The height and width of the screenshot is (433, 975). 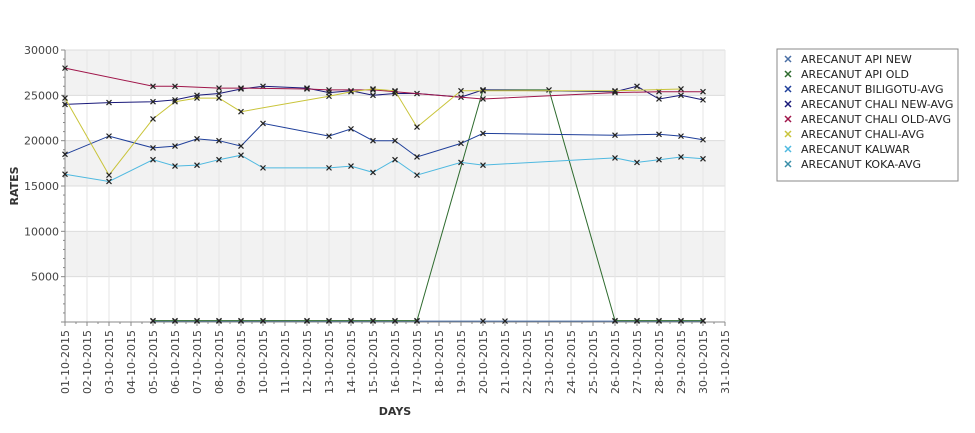 I want to click on series-line, so click(x=373, y=132).